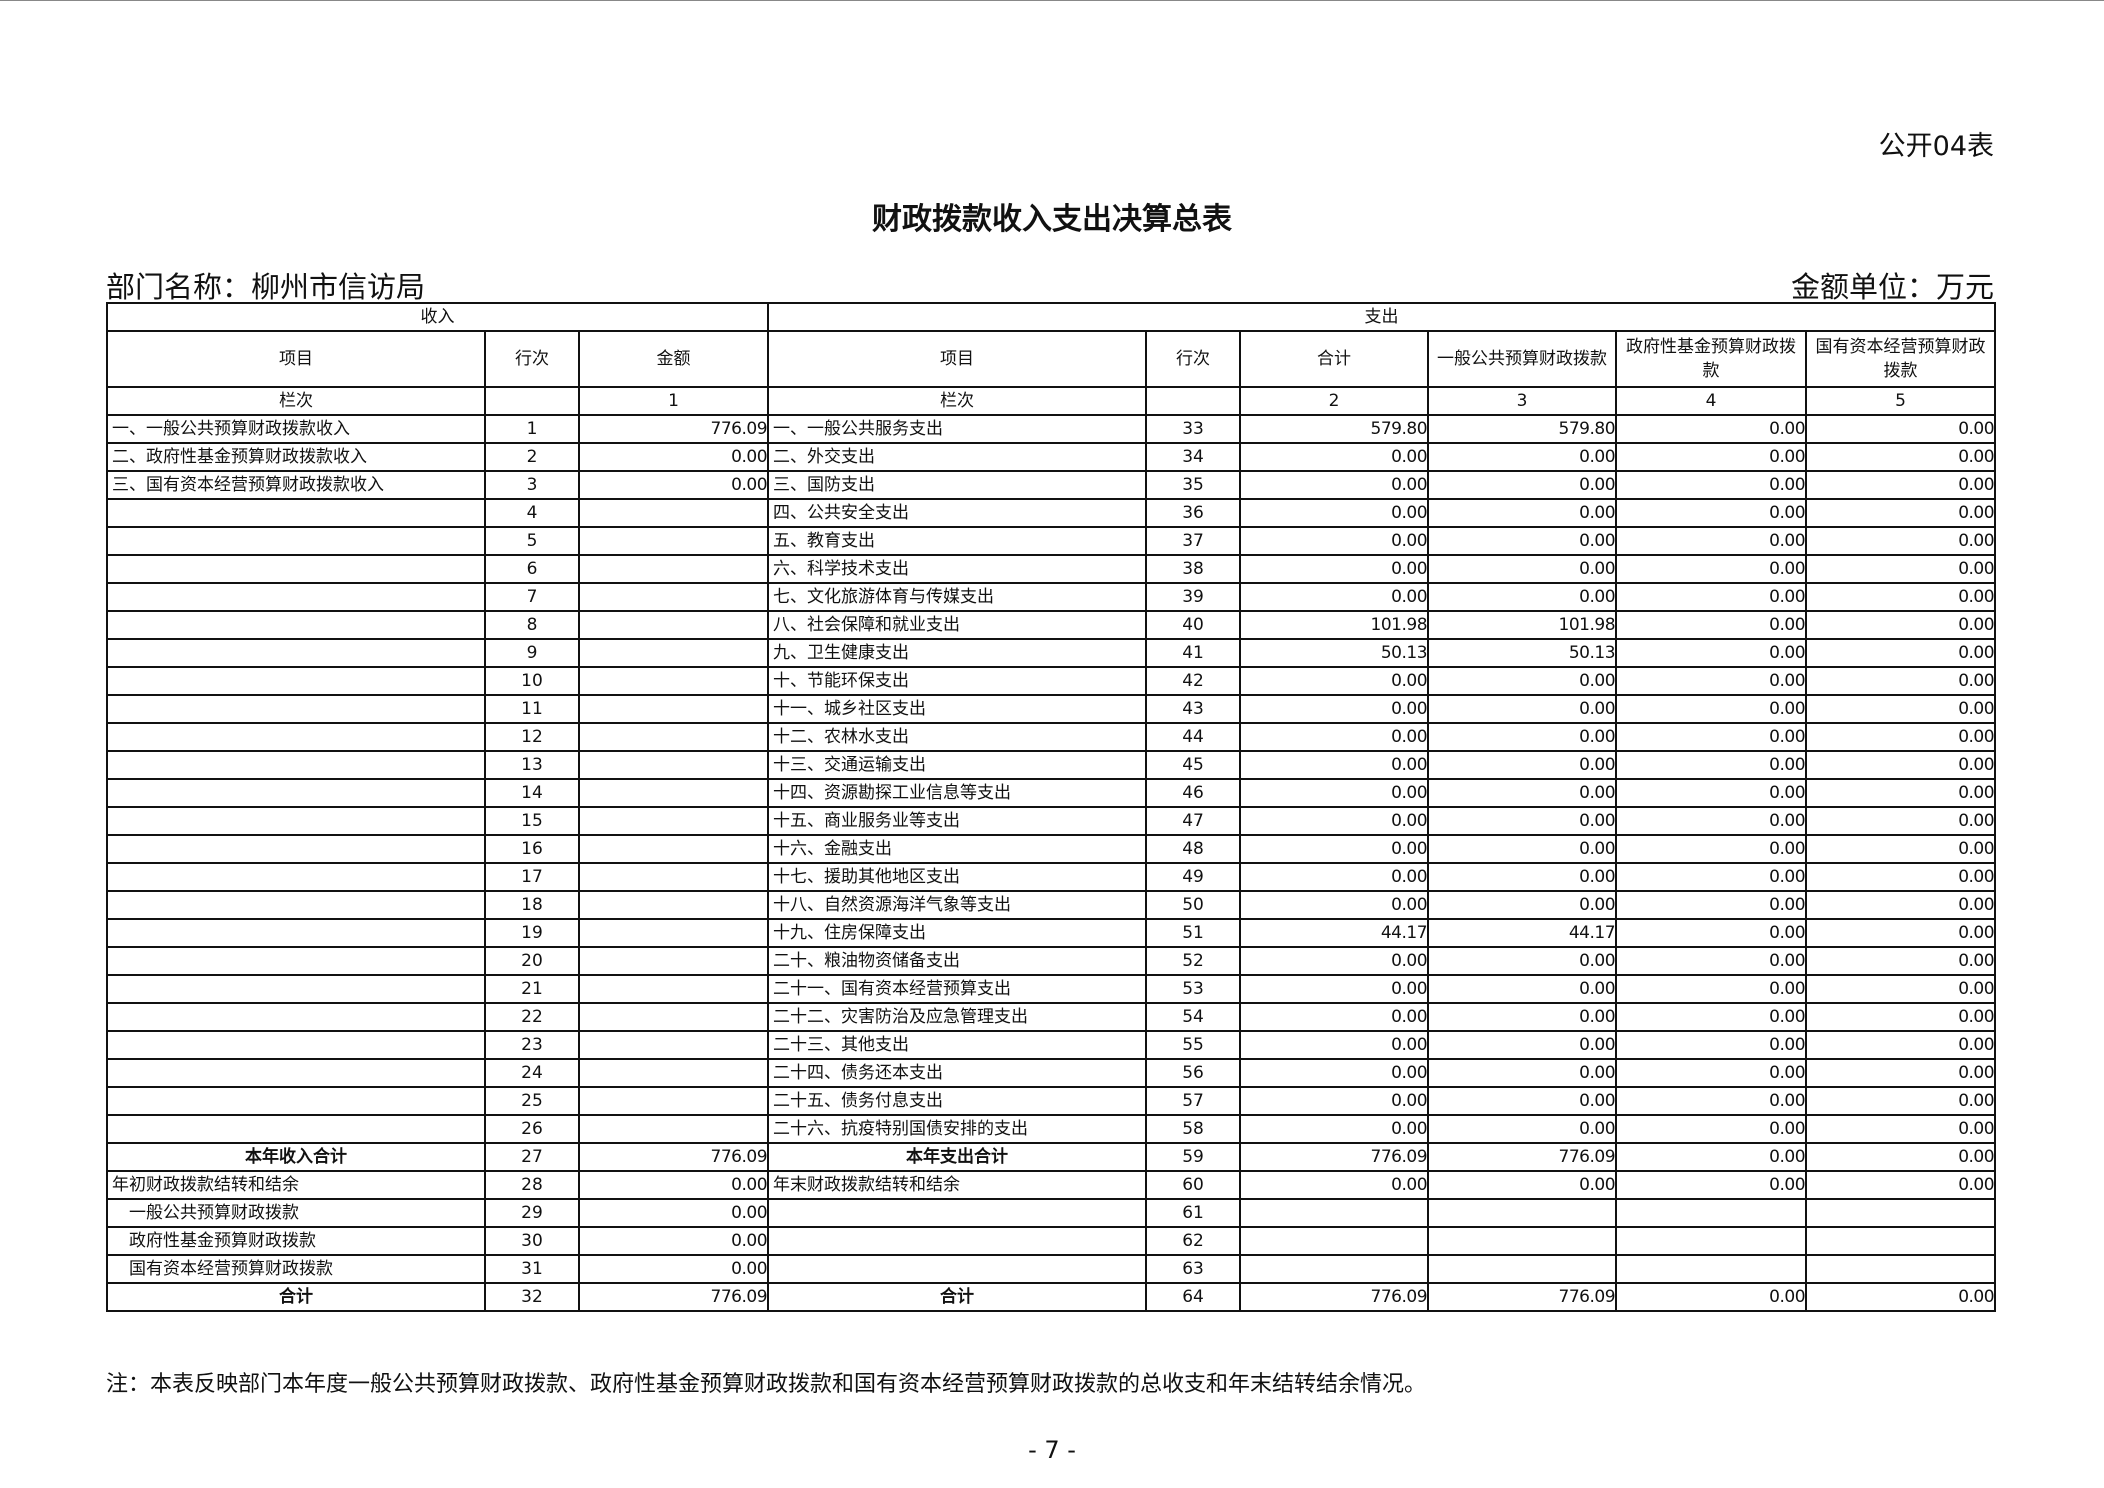 The width and height of the screenshot is (2104, 1488). What do you see at coordinates (1193, 1157) in the screenshot?
I see `line-number-cell: 59` at bounding box center [1193, 1157].